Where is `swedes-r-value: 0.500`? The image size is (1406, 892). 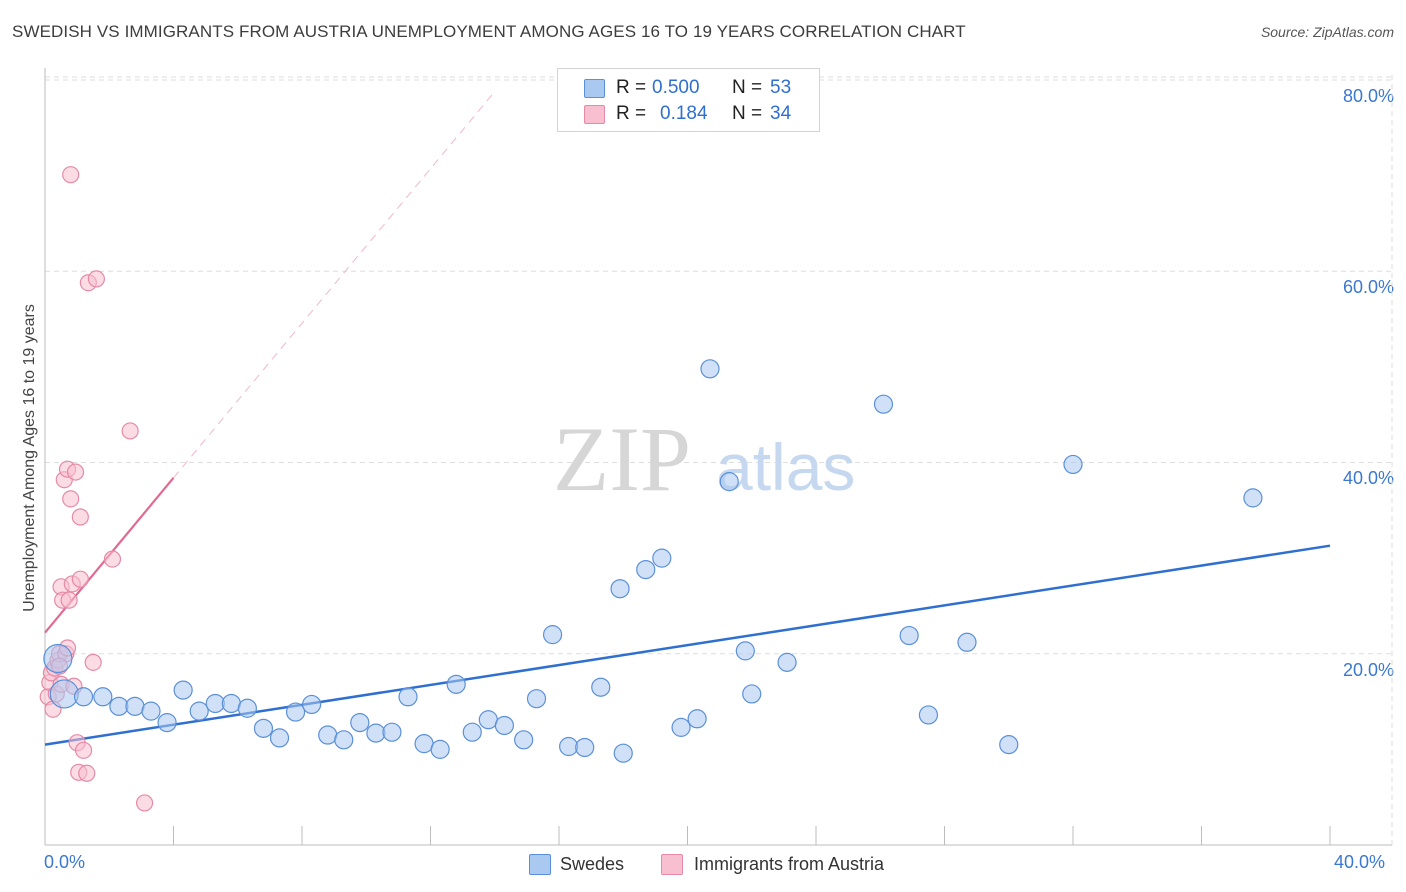 swedes-r-value: 0.500 is located at coordinates (676, 87).